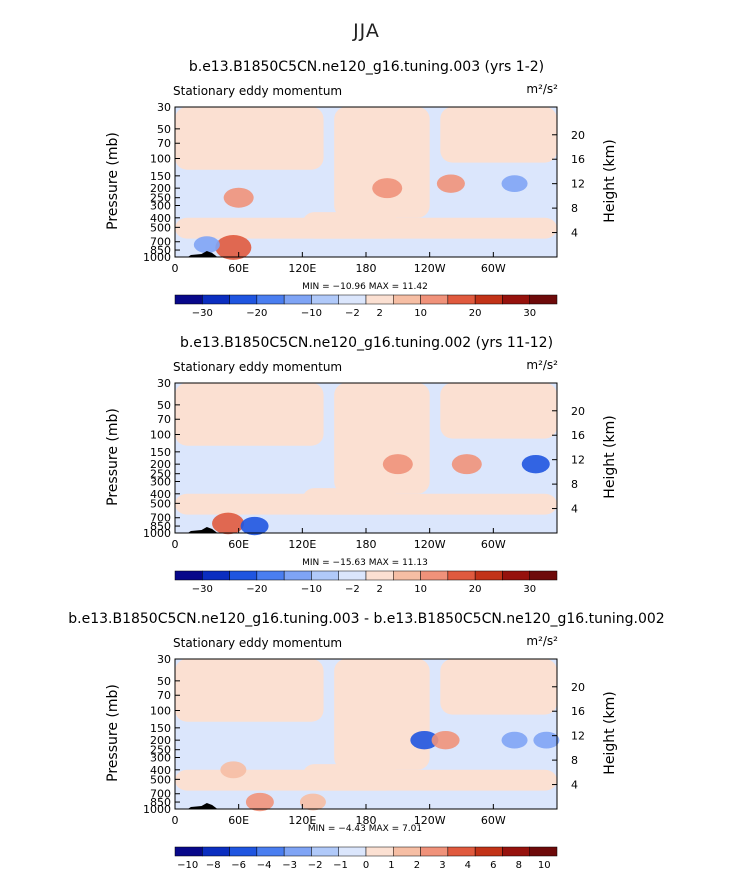  Describe the element at coordinates (574, 484) in the screenshot. I see `height-tick-label: 8` at that location.